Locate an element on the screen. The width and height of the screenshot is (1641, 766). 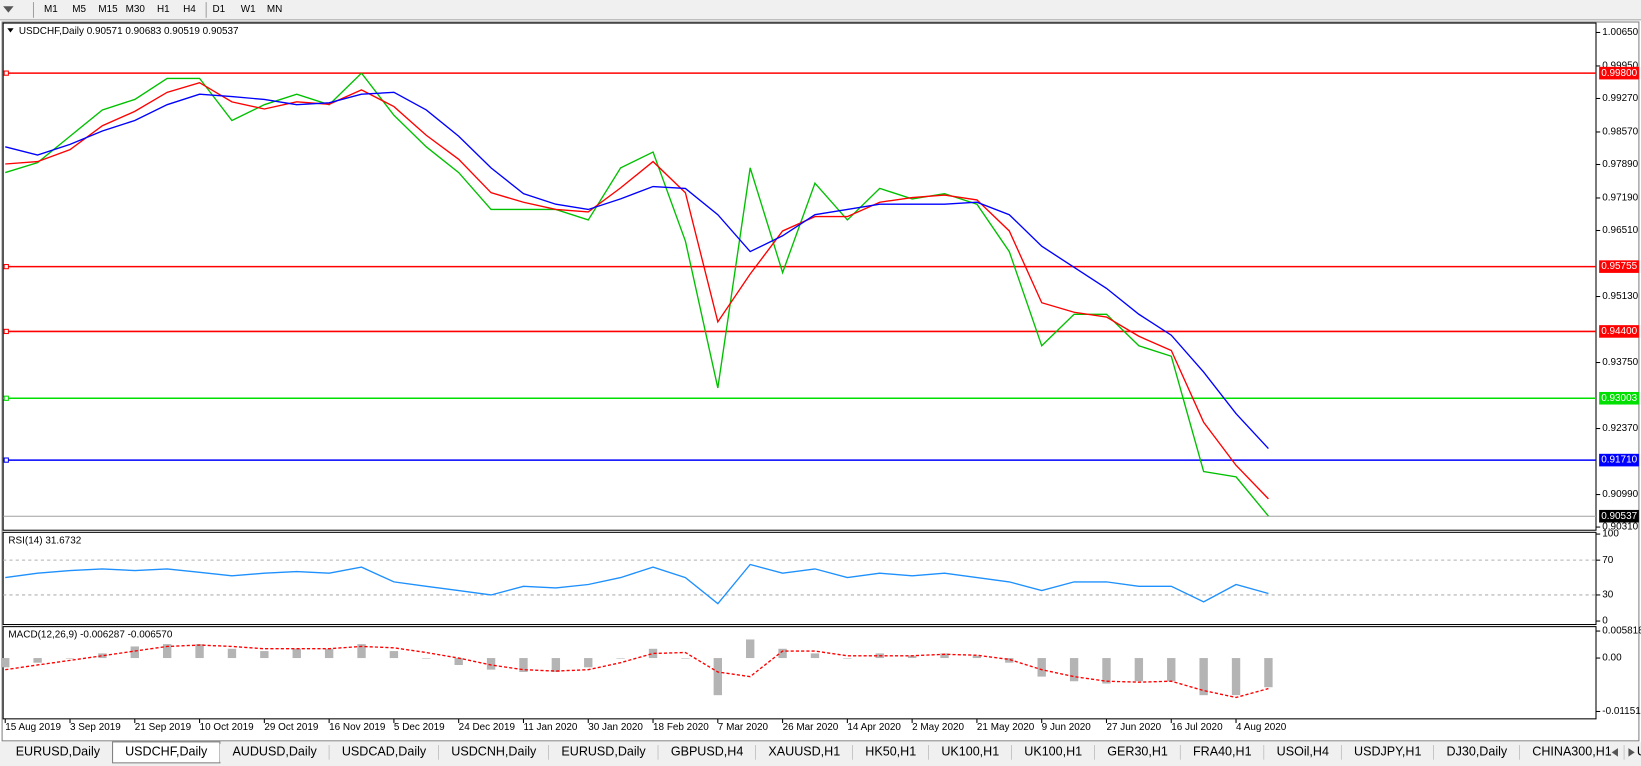
tab-label: GER30,H1 is located at coordinates (1137, 752).